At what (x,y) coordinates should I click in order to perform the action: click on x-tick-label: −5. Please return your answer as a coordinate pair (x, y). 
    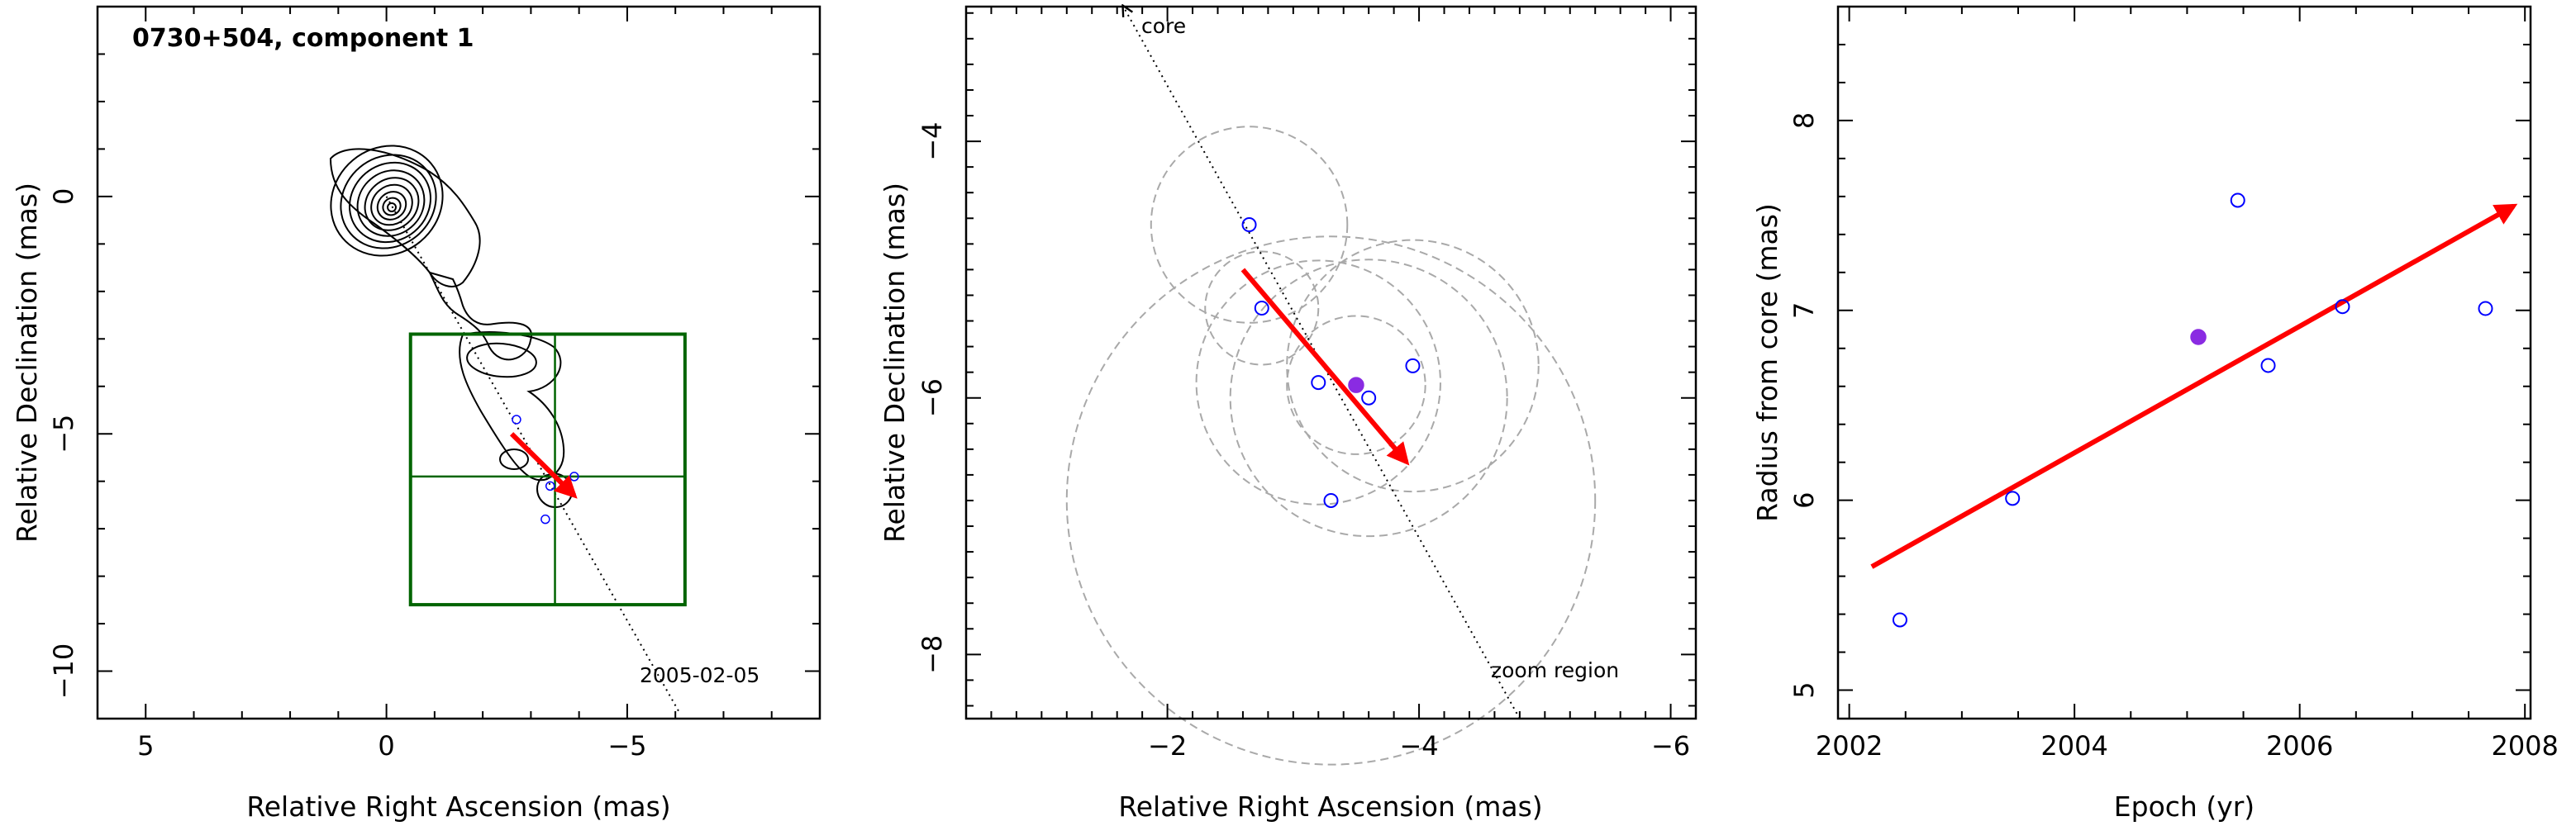
    Looking at the image, I should click on (627, 746).